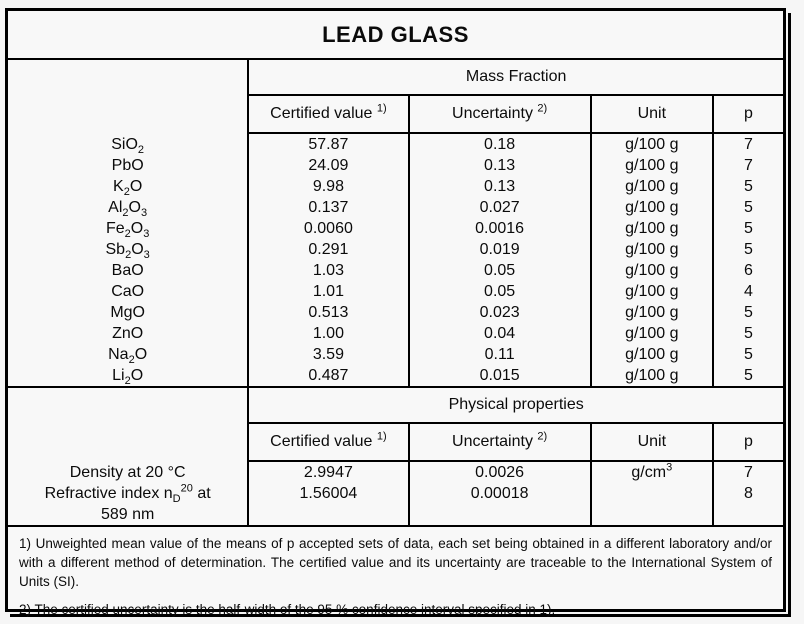  What do you see at coordinates (128, 291) in the screenshot?
I see `component-formula: CaO` at bounding box center [128, 291].